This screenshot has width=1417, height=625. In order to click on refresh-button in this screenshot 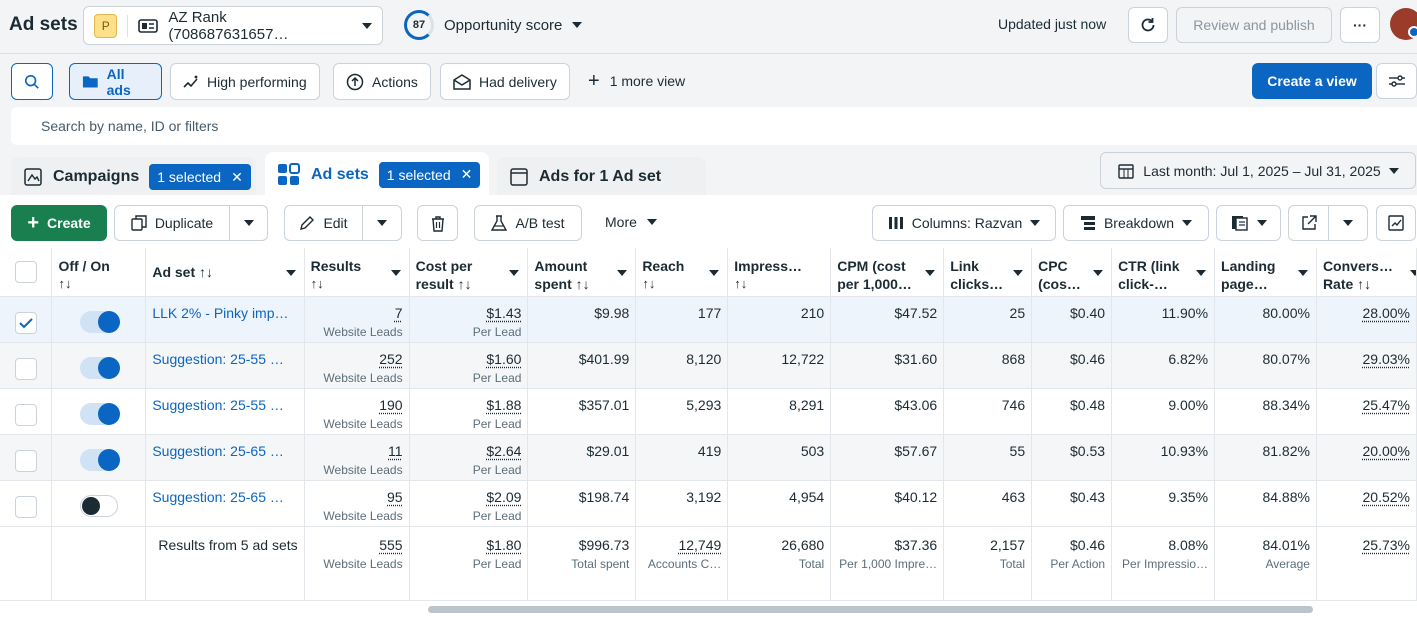, I will do `click(1148, 25)`.